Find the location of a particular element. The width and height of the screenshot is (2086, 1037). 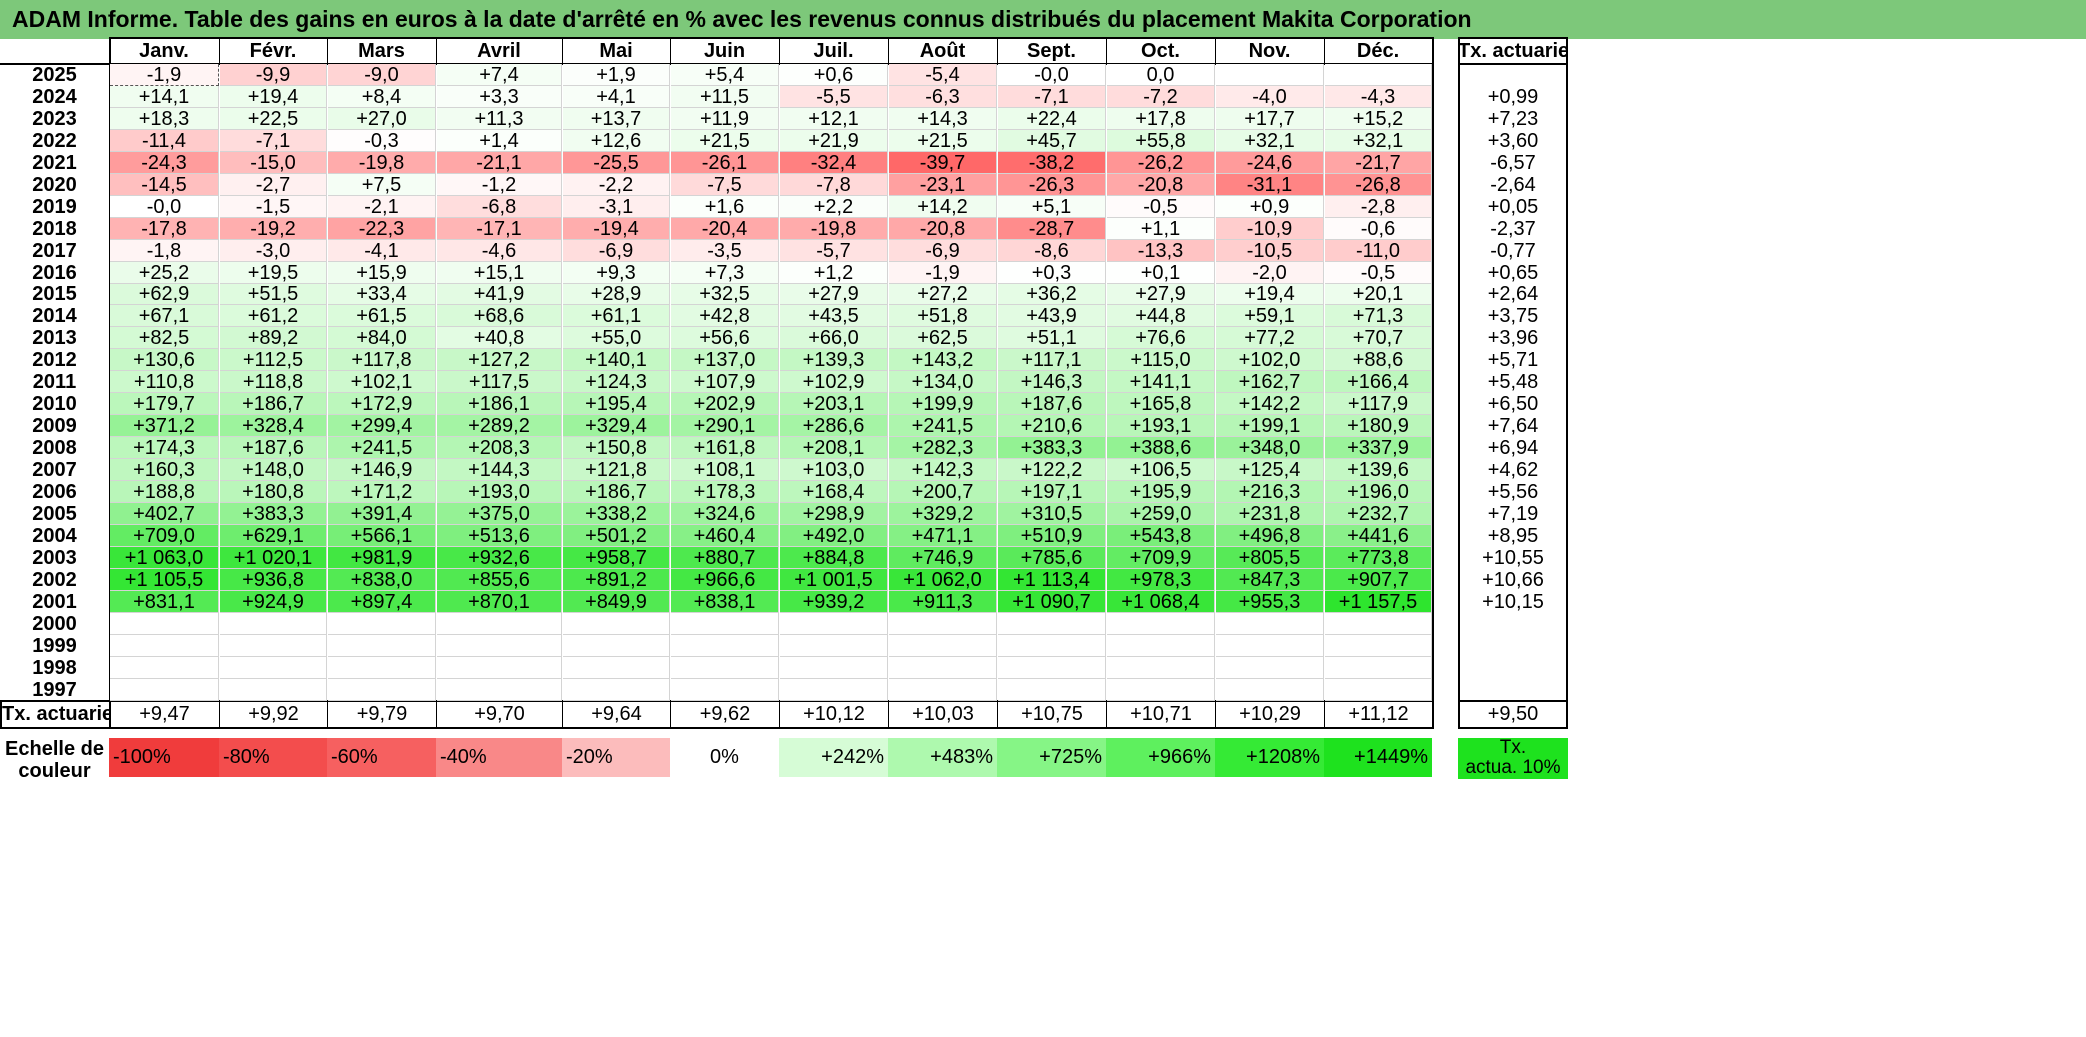

value-cell: -10,9 is located at coordinates (1270, 229).